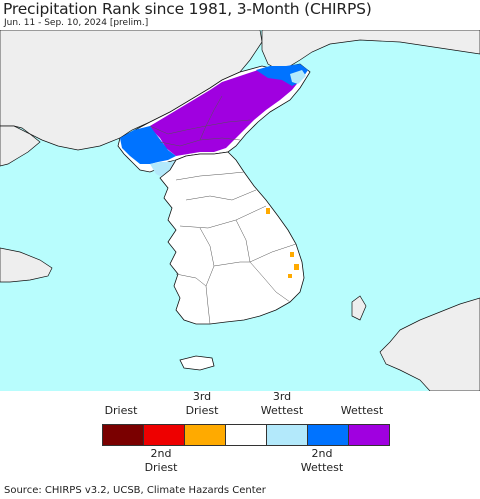 The width and height of the screenshot is (480, 499). Describe the element at coordinates (121, 410) in the screenshot. I see `legend-label-driest: Driest` at that location.